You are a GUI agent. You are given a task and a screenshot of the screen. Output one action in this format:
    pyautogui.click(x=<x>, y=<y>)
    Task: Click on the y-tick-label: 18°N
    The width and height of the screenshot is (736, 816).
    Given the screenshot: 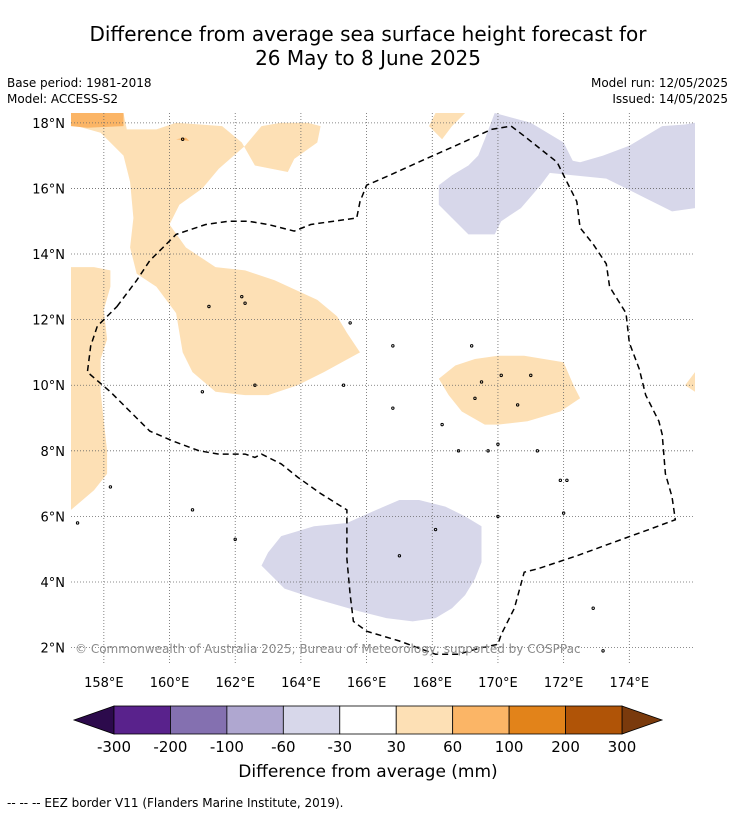 What is the action you would take?
    pyautogui.click(x=48, y=124)
    